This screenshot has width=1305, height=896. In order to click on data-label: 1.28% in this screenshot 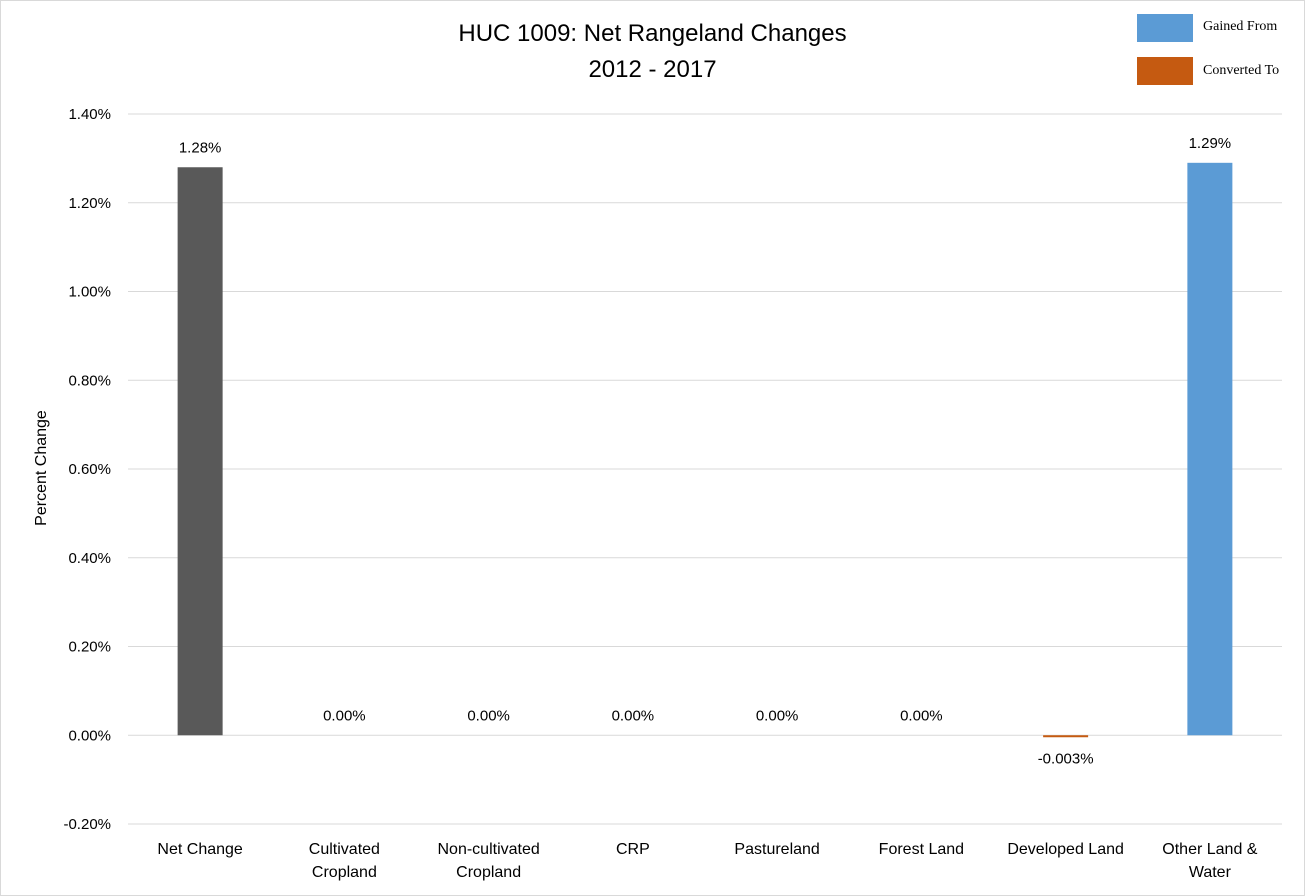, I will do `click(200, 147)`.